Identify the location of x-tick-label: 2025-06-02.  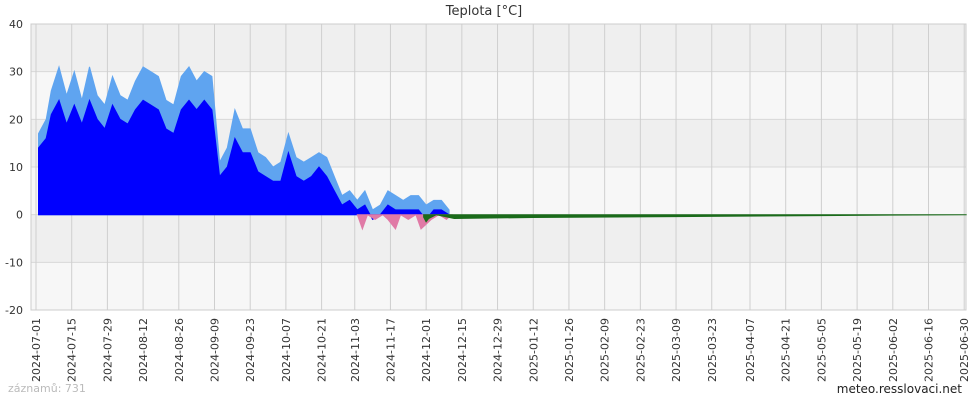
(893, 350).